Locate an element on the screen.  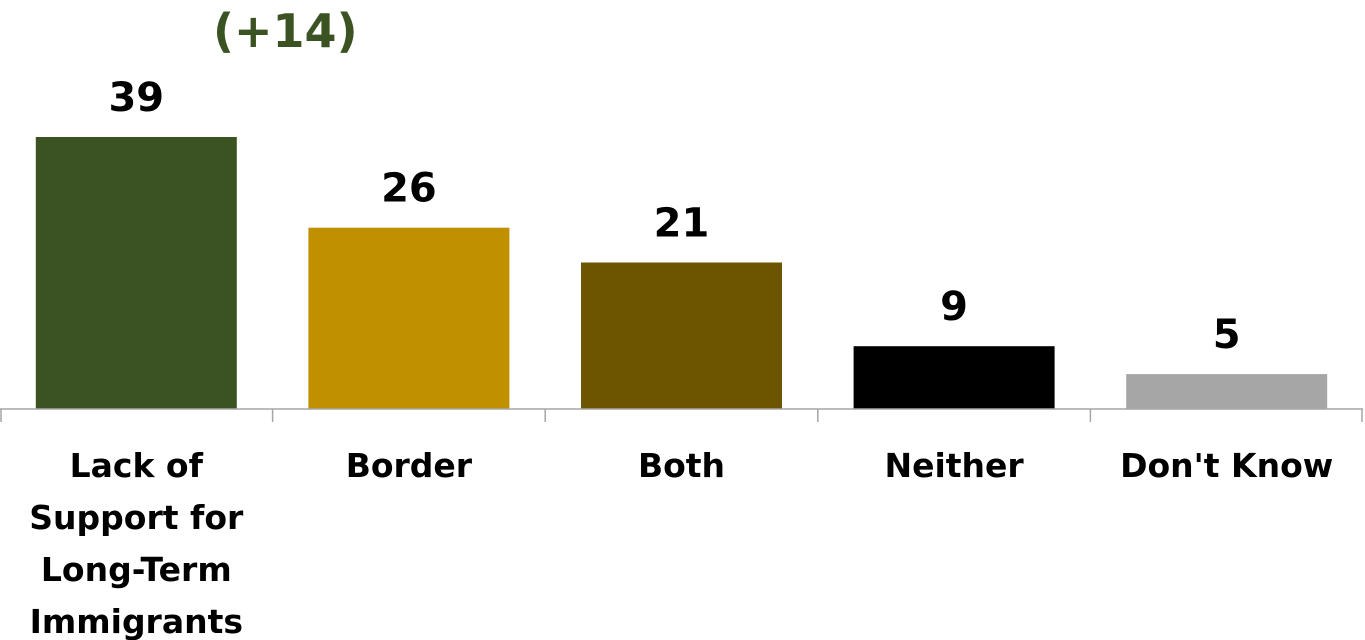
category-label-line: Lack of is located at coordinates (137, 465).